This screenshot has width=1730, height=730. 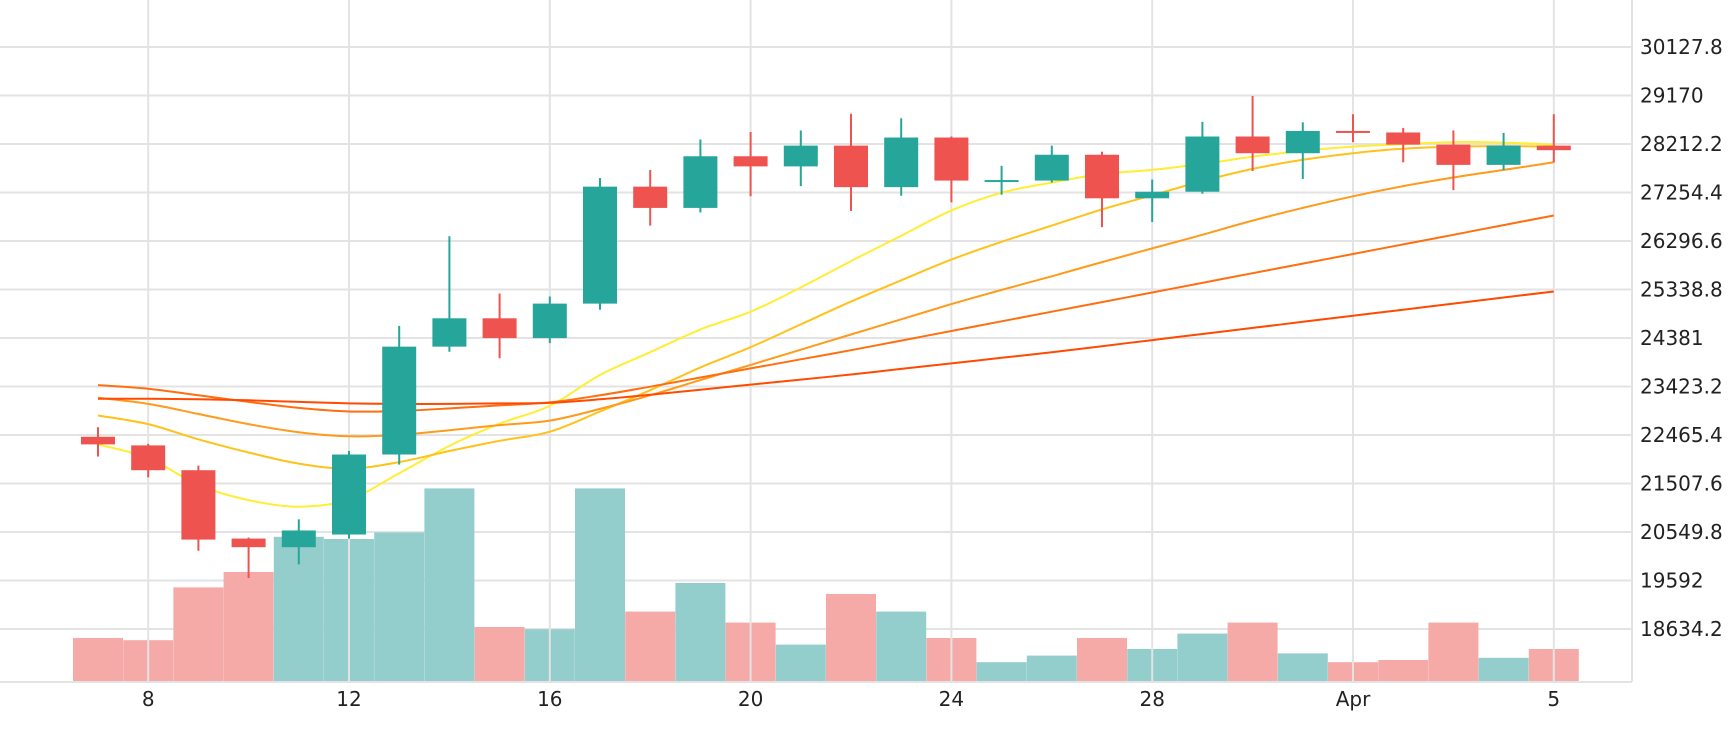 I want to click on y-tick-label: 20549.8, so click(x=1681, y=532).